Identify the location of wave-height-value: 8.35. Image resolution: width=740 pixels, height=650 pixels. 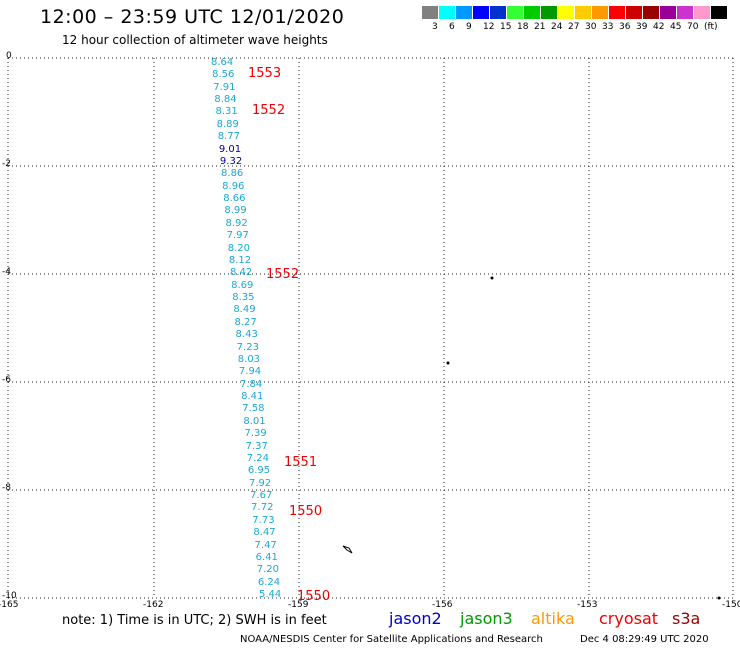
(243, 298).